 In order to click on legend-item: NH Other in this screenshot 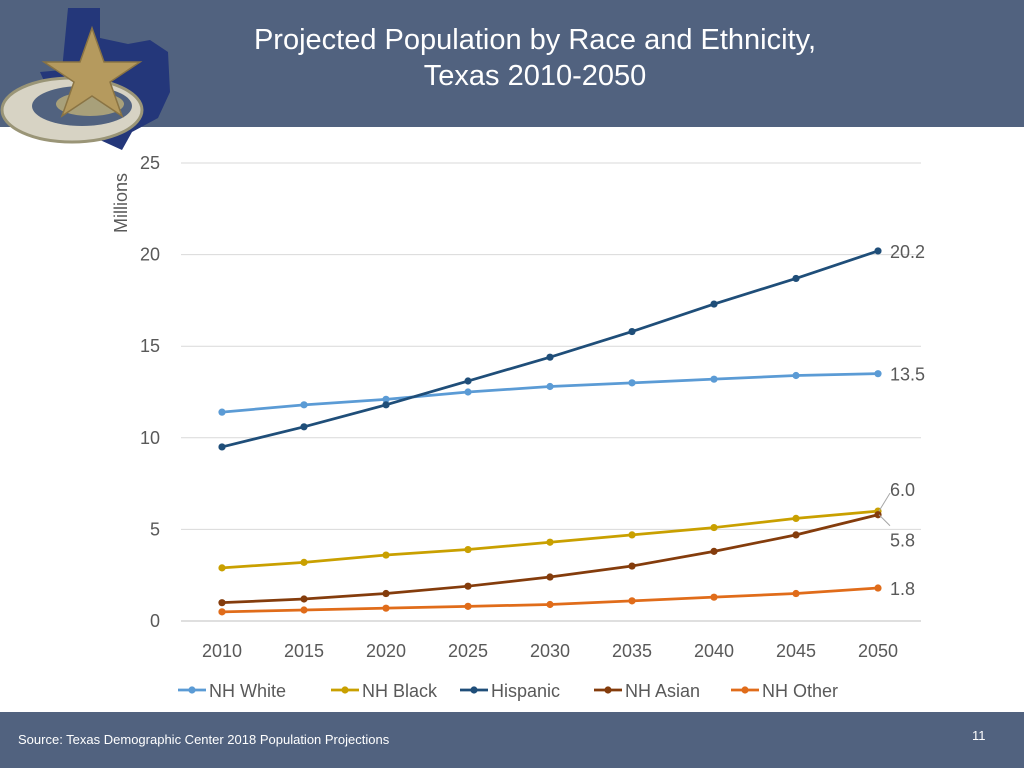, I will do `click(784, 691)`.